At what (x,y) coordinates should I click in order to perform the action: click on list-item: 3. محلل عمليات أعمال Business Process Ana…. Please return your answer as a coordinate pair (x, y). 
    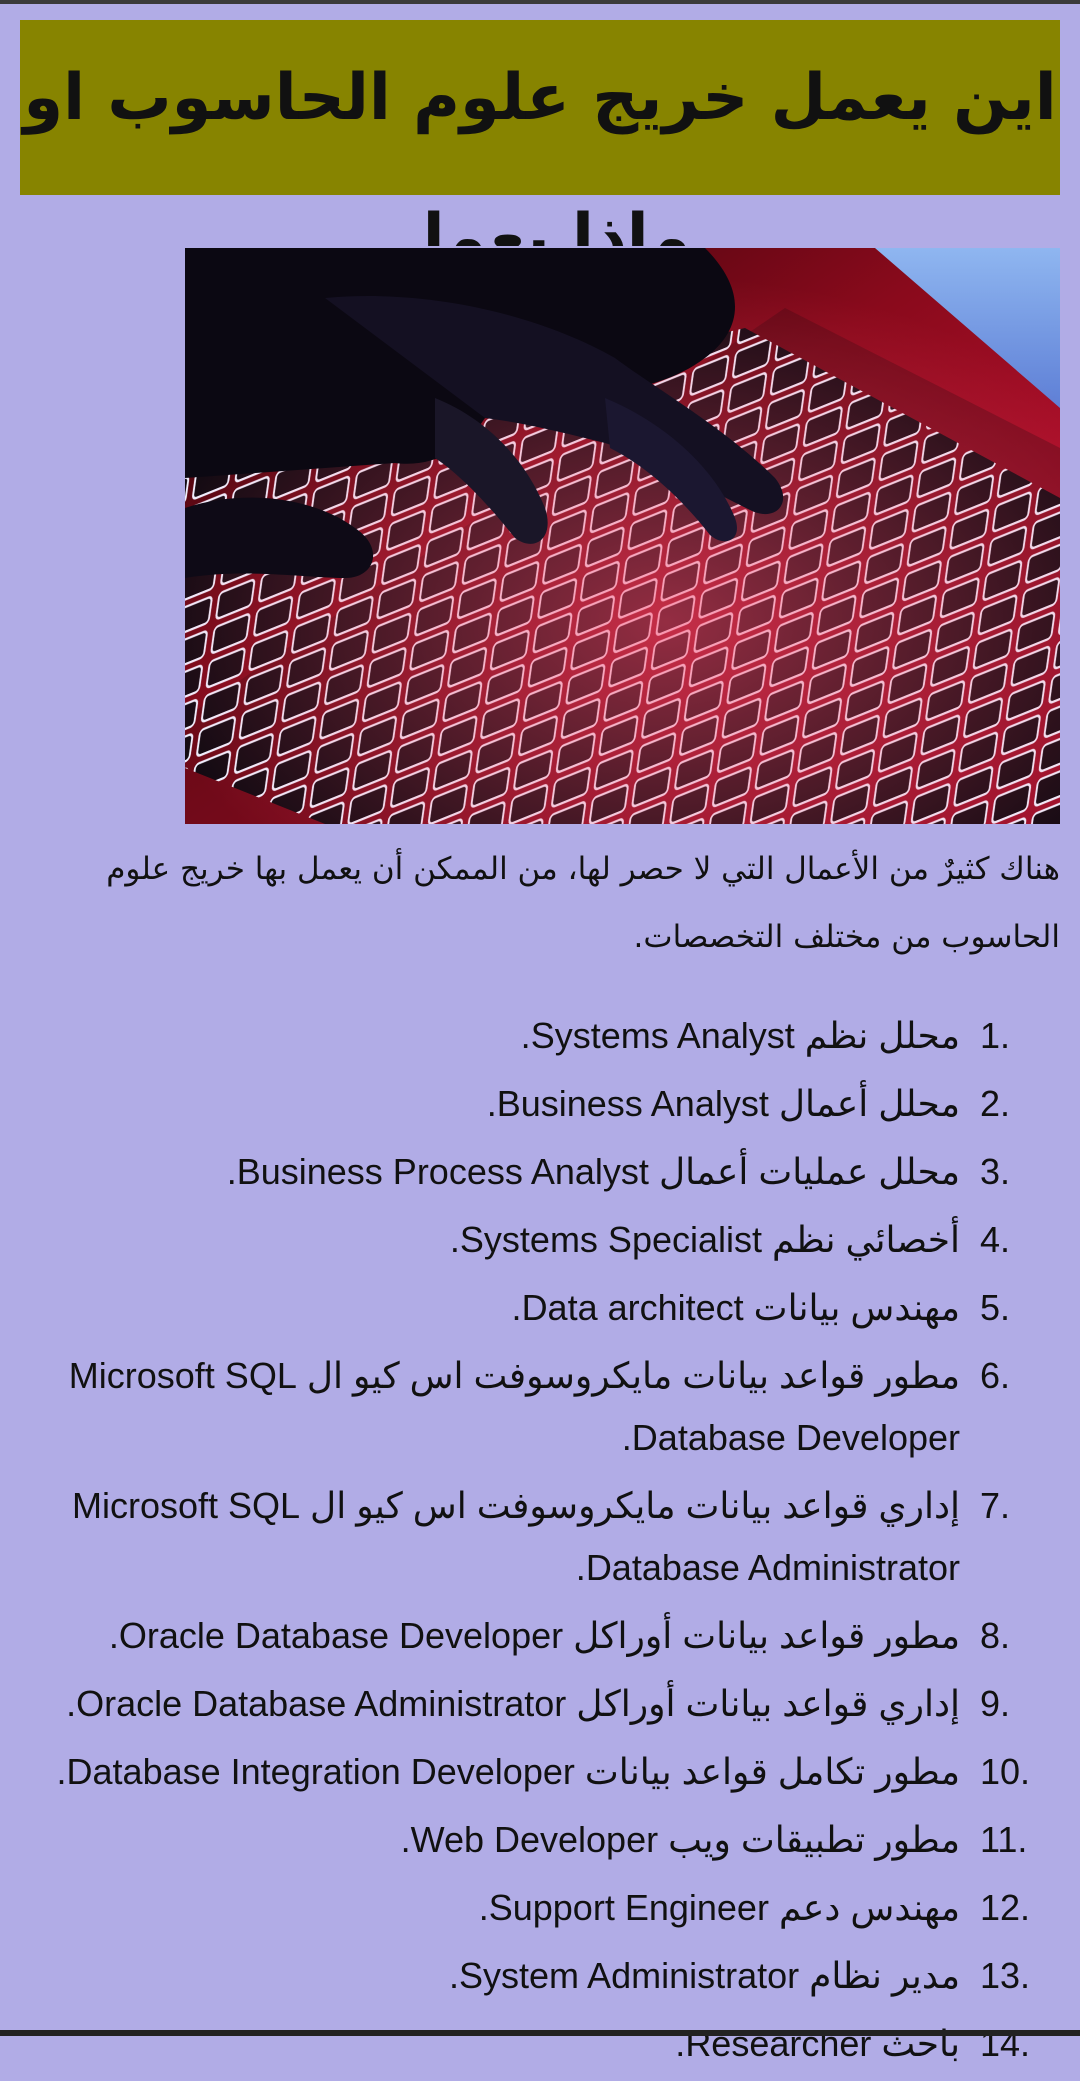
    Looking at the image, I should click on (540, 1172).